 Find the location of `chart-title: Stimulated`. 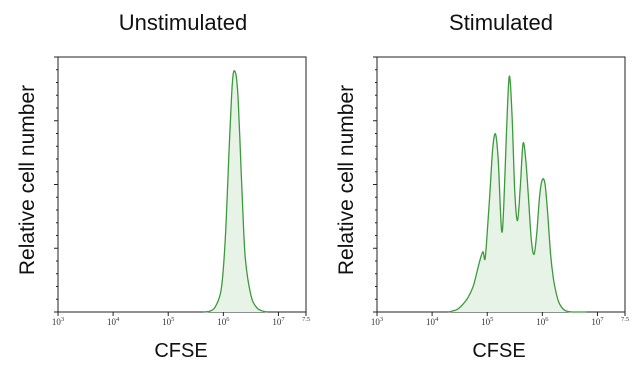

chart-title: Stimulated is located at coordinates (501, 22).